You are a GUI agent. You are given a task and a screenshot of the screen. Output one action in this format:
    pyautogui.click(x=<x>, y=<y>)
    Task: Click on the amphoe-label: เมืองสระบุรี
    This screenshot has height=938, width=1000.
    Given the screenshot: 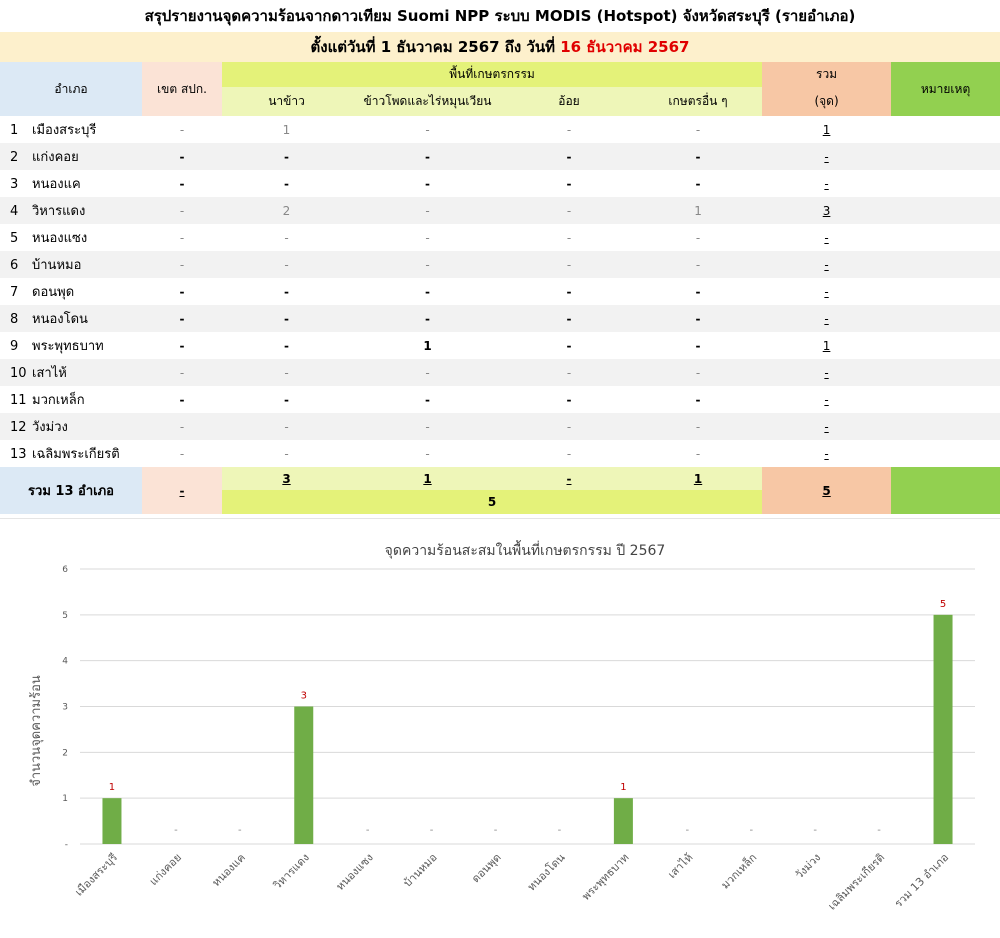 What is the action you would take?
    pyautogui.click(x=64, y=130)
    